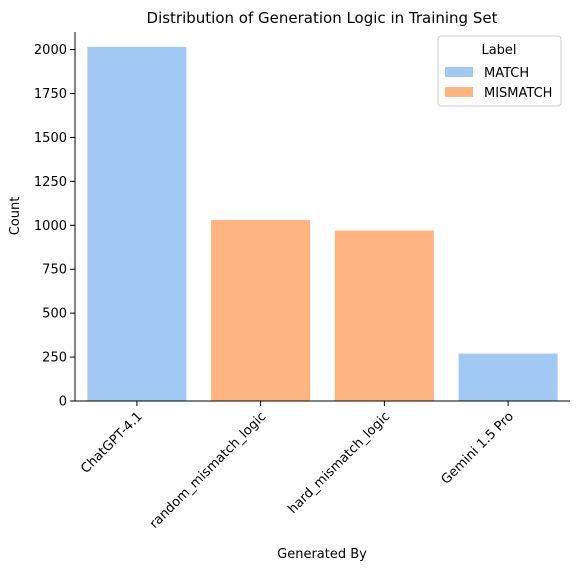  What do you see at coordinates (54, 358) in the screenshot?
I see `y-tick-label: 250` at bounding box center [54, 358].